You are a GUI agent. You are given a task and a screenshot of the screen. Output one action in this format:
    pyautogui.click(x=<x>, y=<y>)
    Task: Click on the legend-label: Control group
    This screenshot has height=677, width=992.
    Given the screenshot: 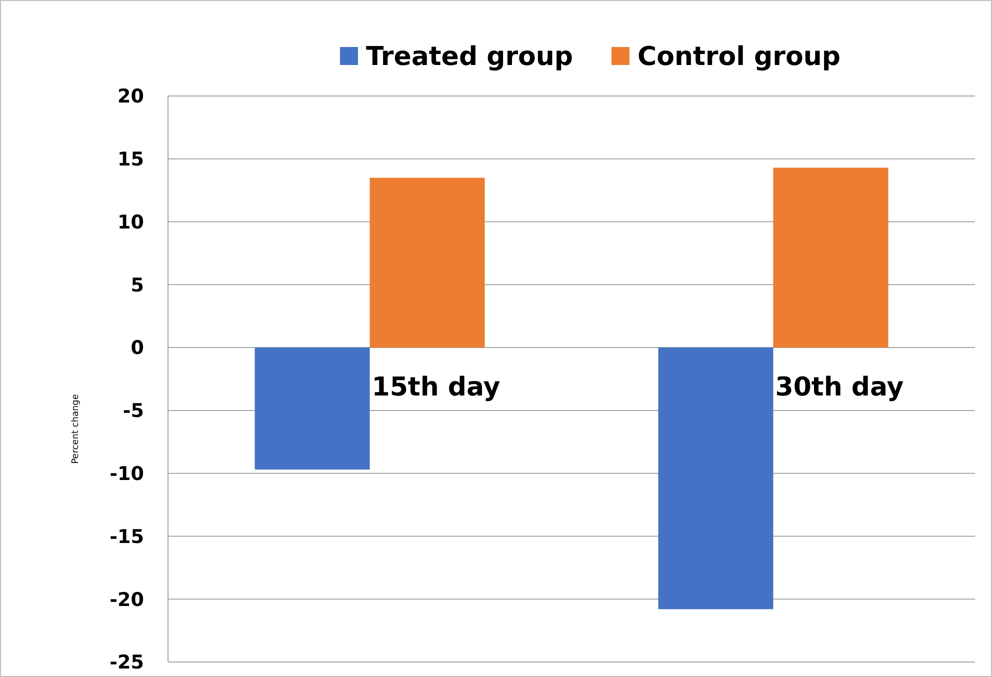 What is the action you would take?
    pyautogui.click(x=739, y=57)
    